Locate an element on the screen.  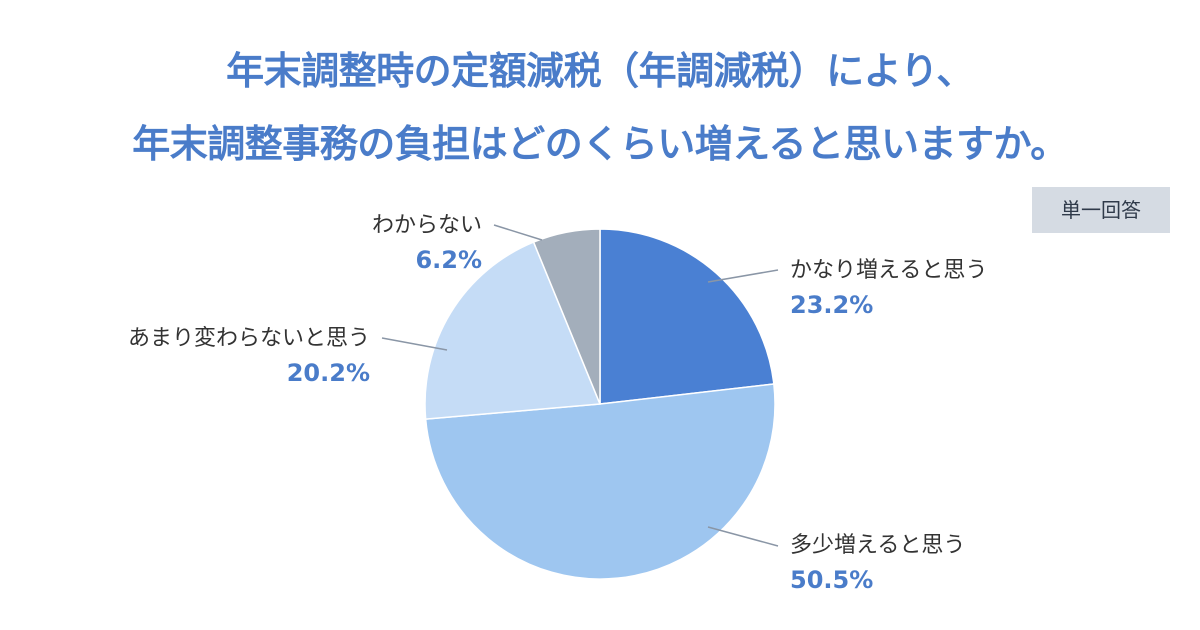
chart-title-line-1: 年末調整時の定額減税（年調減税）により、 is located at coordinates (600, 71).